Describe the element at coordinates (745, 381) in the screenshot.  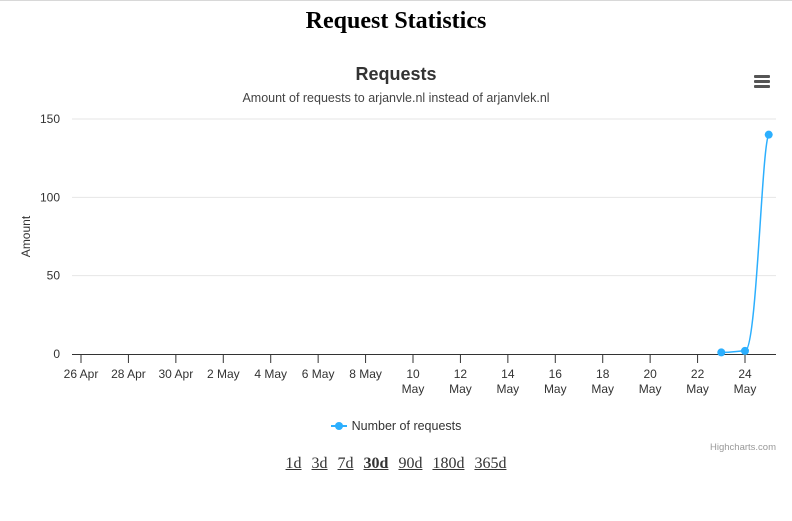
I see `x-tick-label: 24 May` at that location.